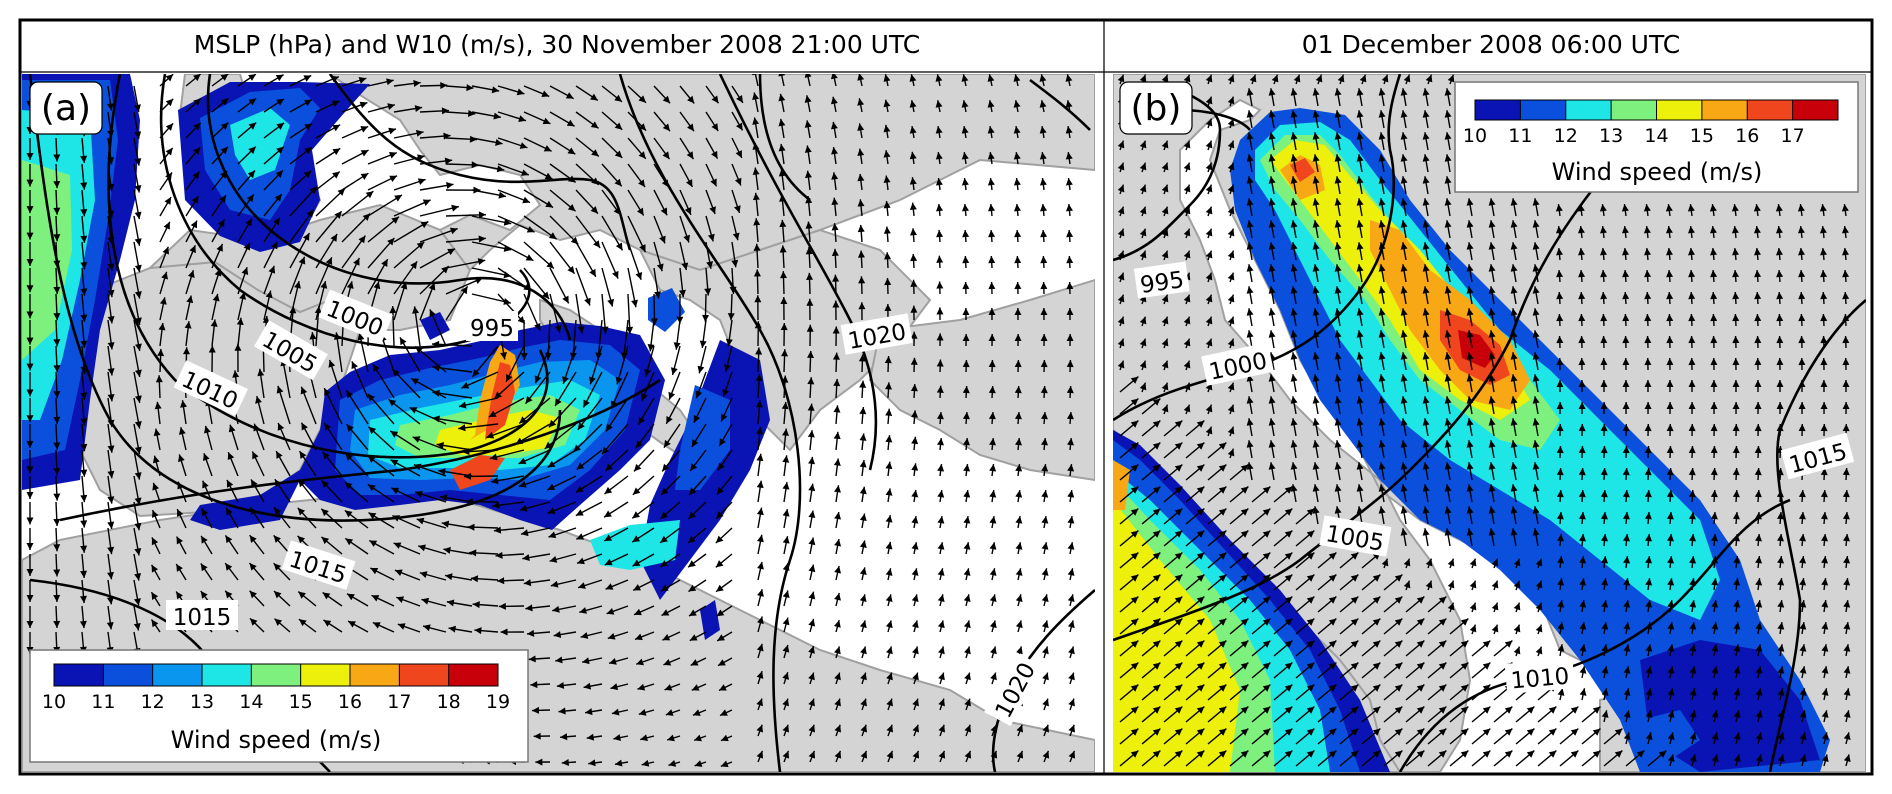  Describe the element at coordinates (276, 675) in the screenshot. I see `colorbar-swatches` at that location.